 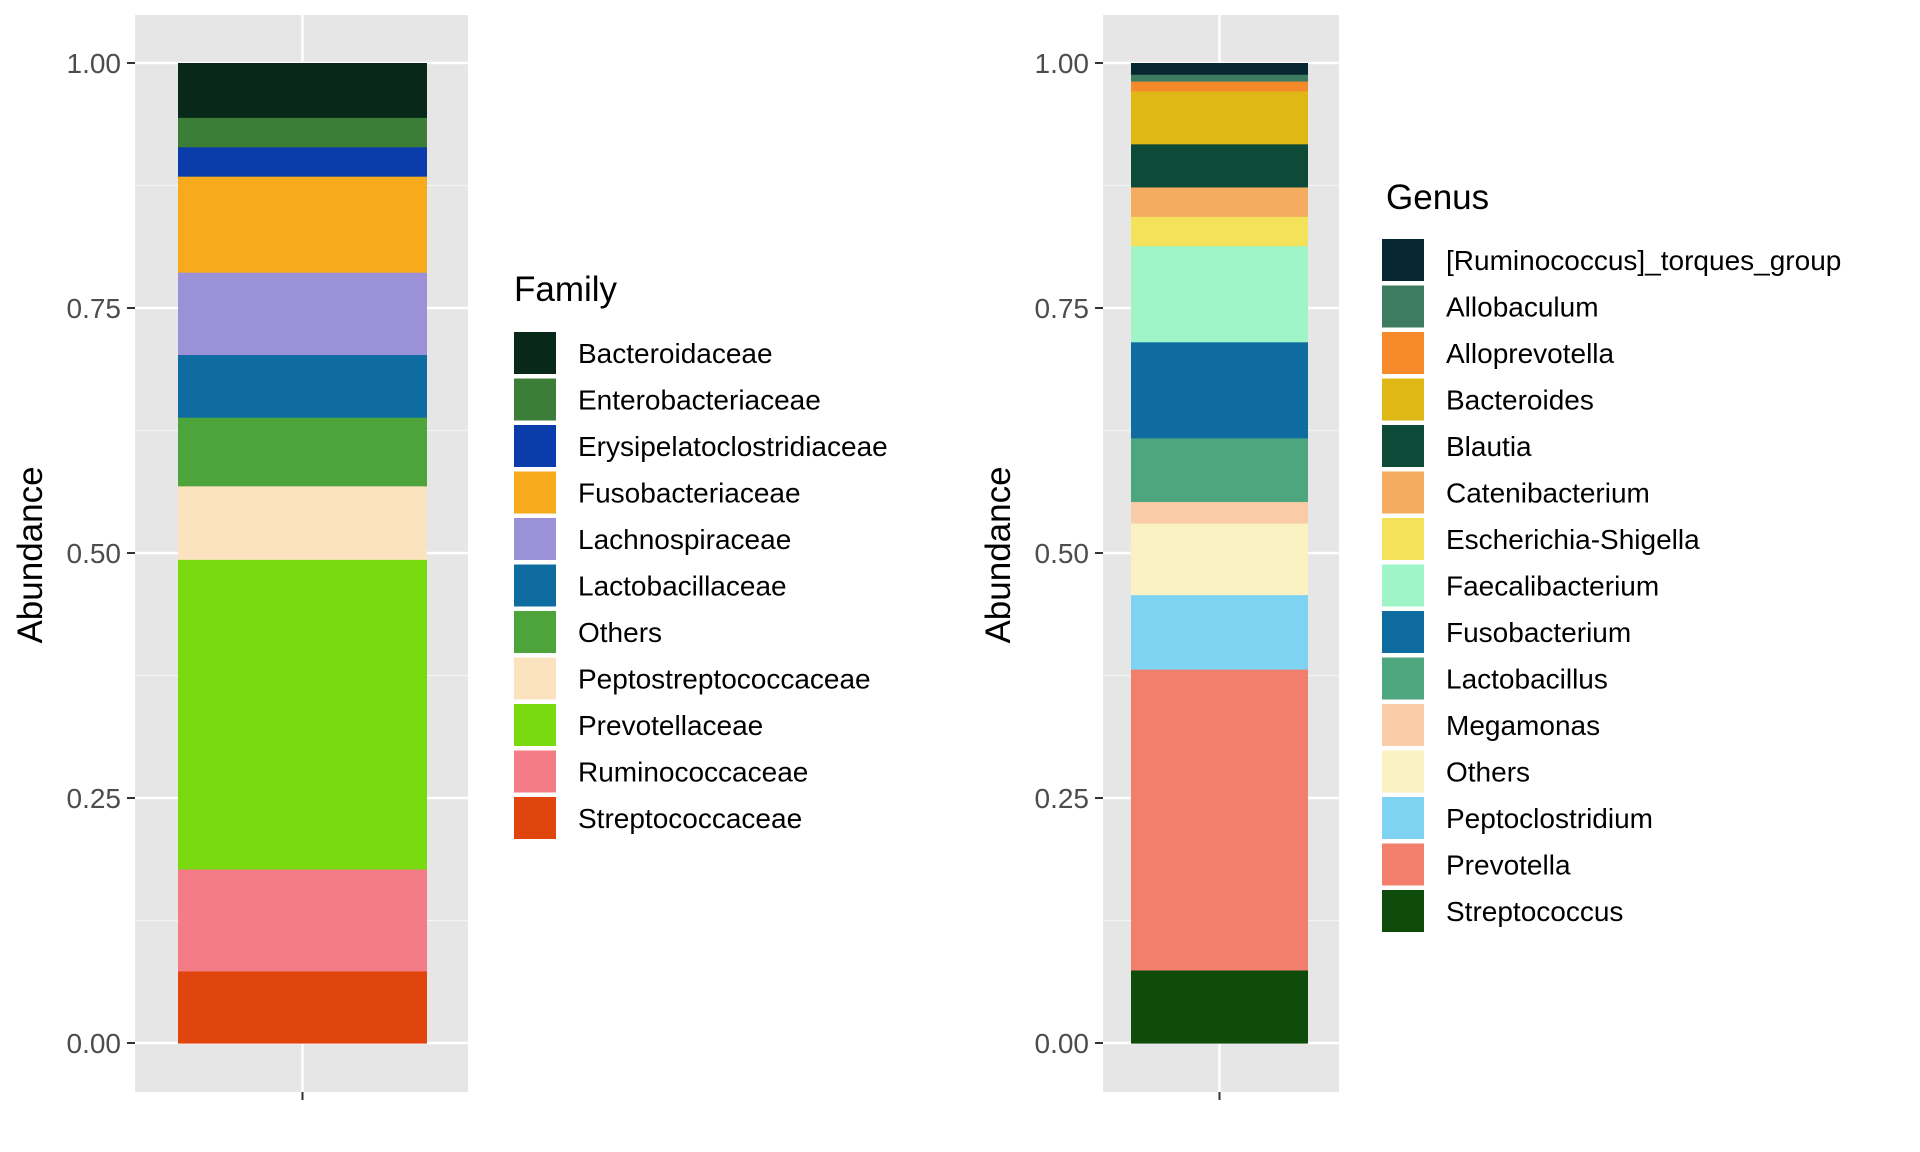 What do you see at coordinates (302, 523) in the screenshot?
I see `bar-segment-peptostreptococcaceae` at bounding box center [302, 523].